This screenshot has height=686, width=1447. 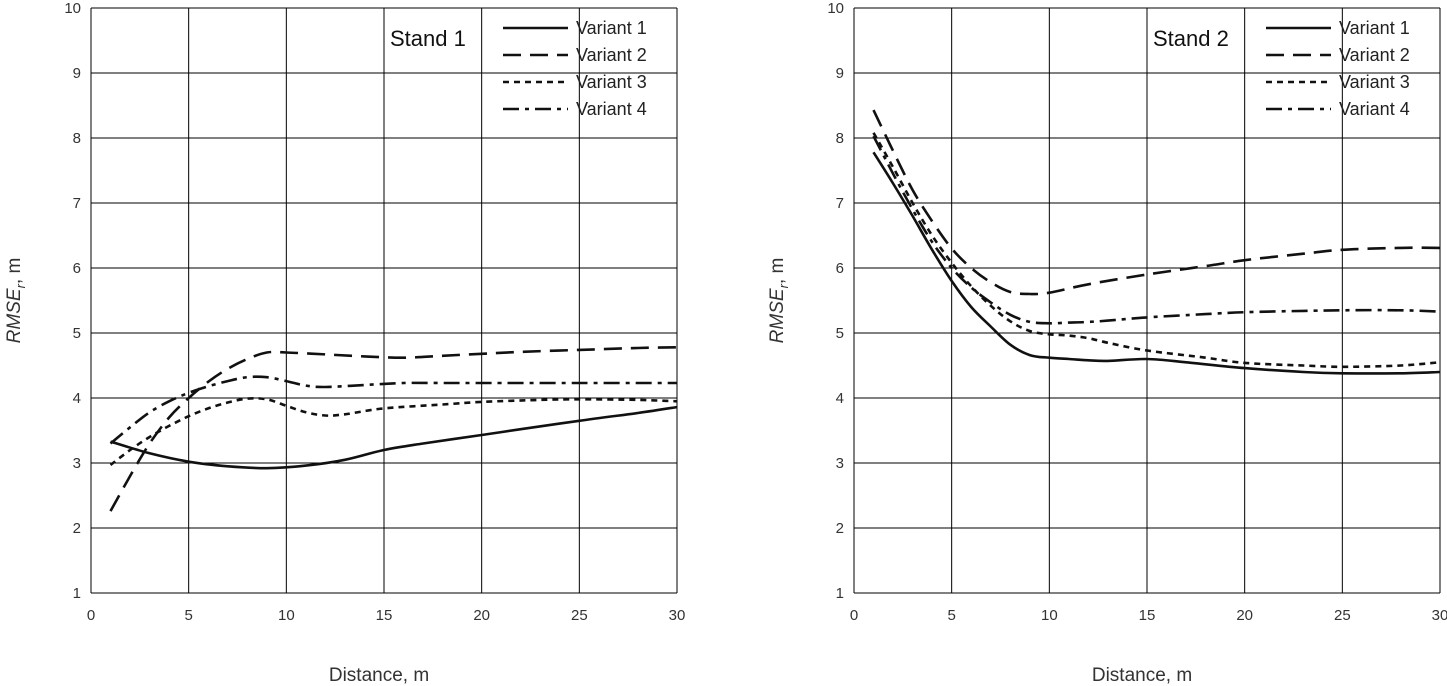 What do you see at coordinates (72, 8) in the screenshot?
I see `stand-1-y-tick-label: 10` at bounding box center [72, 8].